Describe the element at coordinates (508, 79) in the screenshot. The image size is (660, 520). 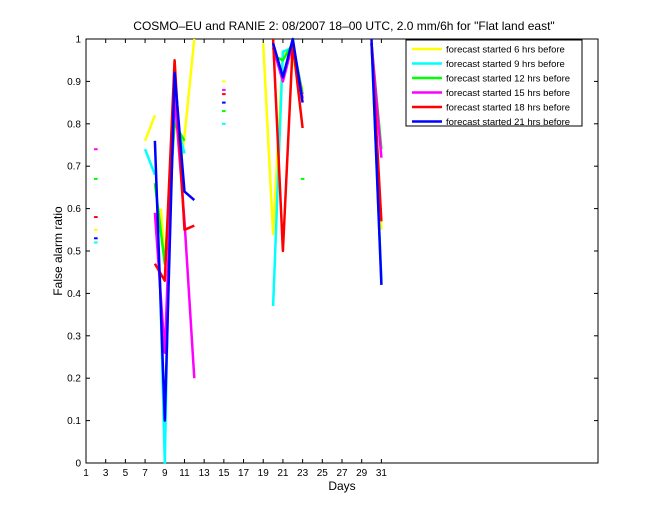
I see `legend-entry: forecast started 12 hrs before` at that location.